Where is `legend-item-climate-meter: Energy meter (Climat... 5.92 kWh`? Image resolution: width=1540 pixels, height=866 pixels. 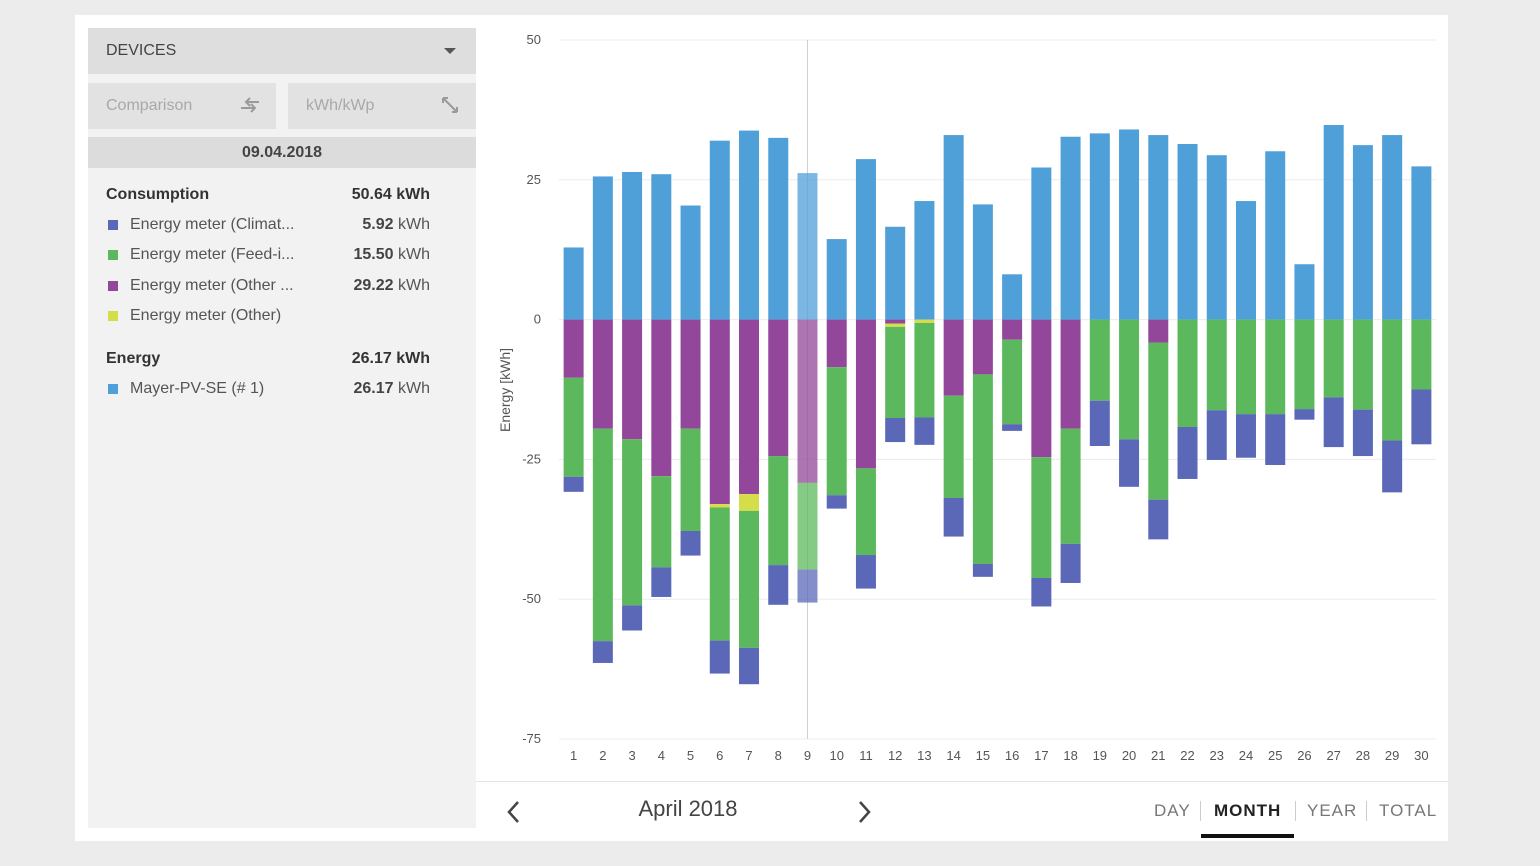 legend-item-climate-meter: Energy meter (Climat... 5.92 kWh is located at coordinates (268, 227).